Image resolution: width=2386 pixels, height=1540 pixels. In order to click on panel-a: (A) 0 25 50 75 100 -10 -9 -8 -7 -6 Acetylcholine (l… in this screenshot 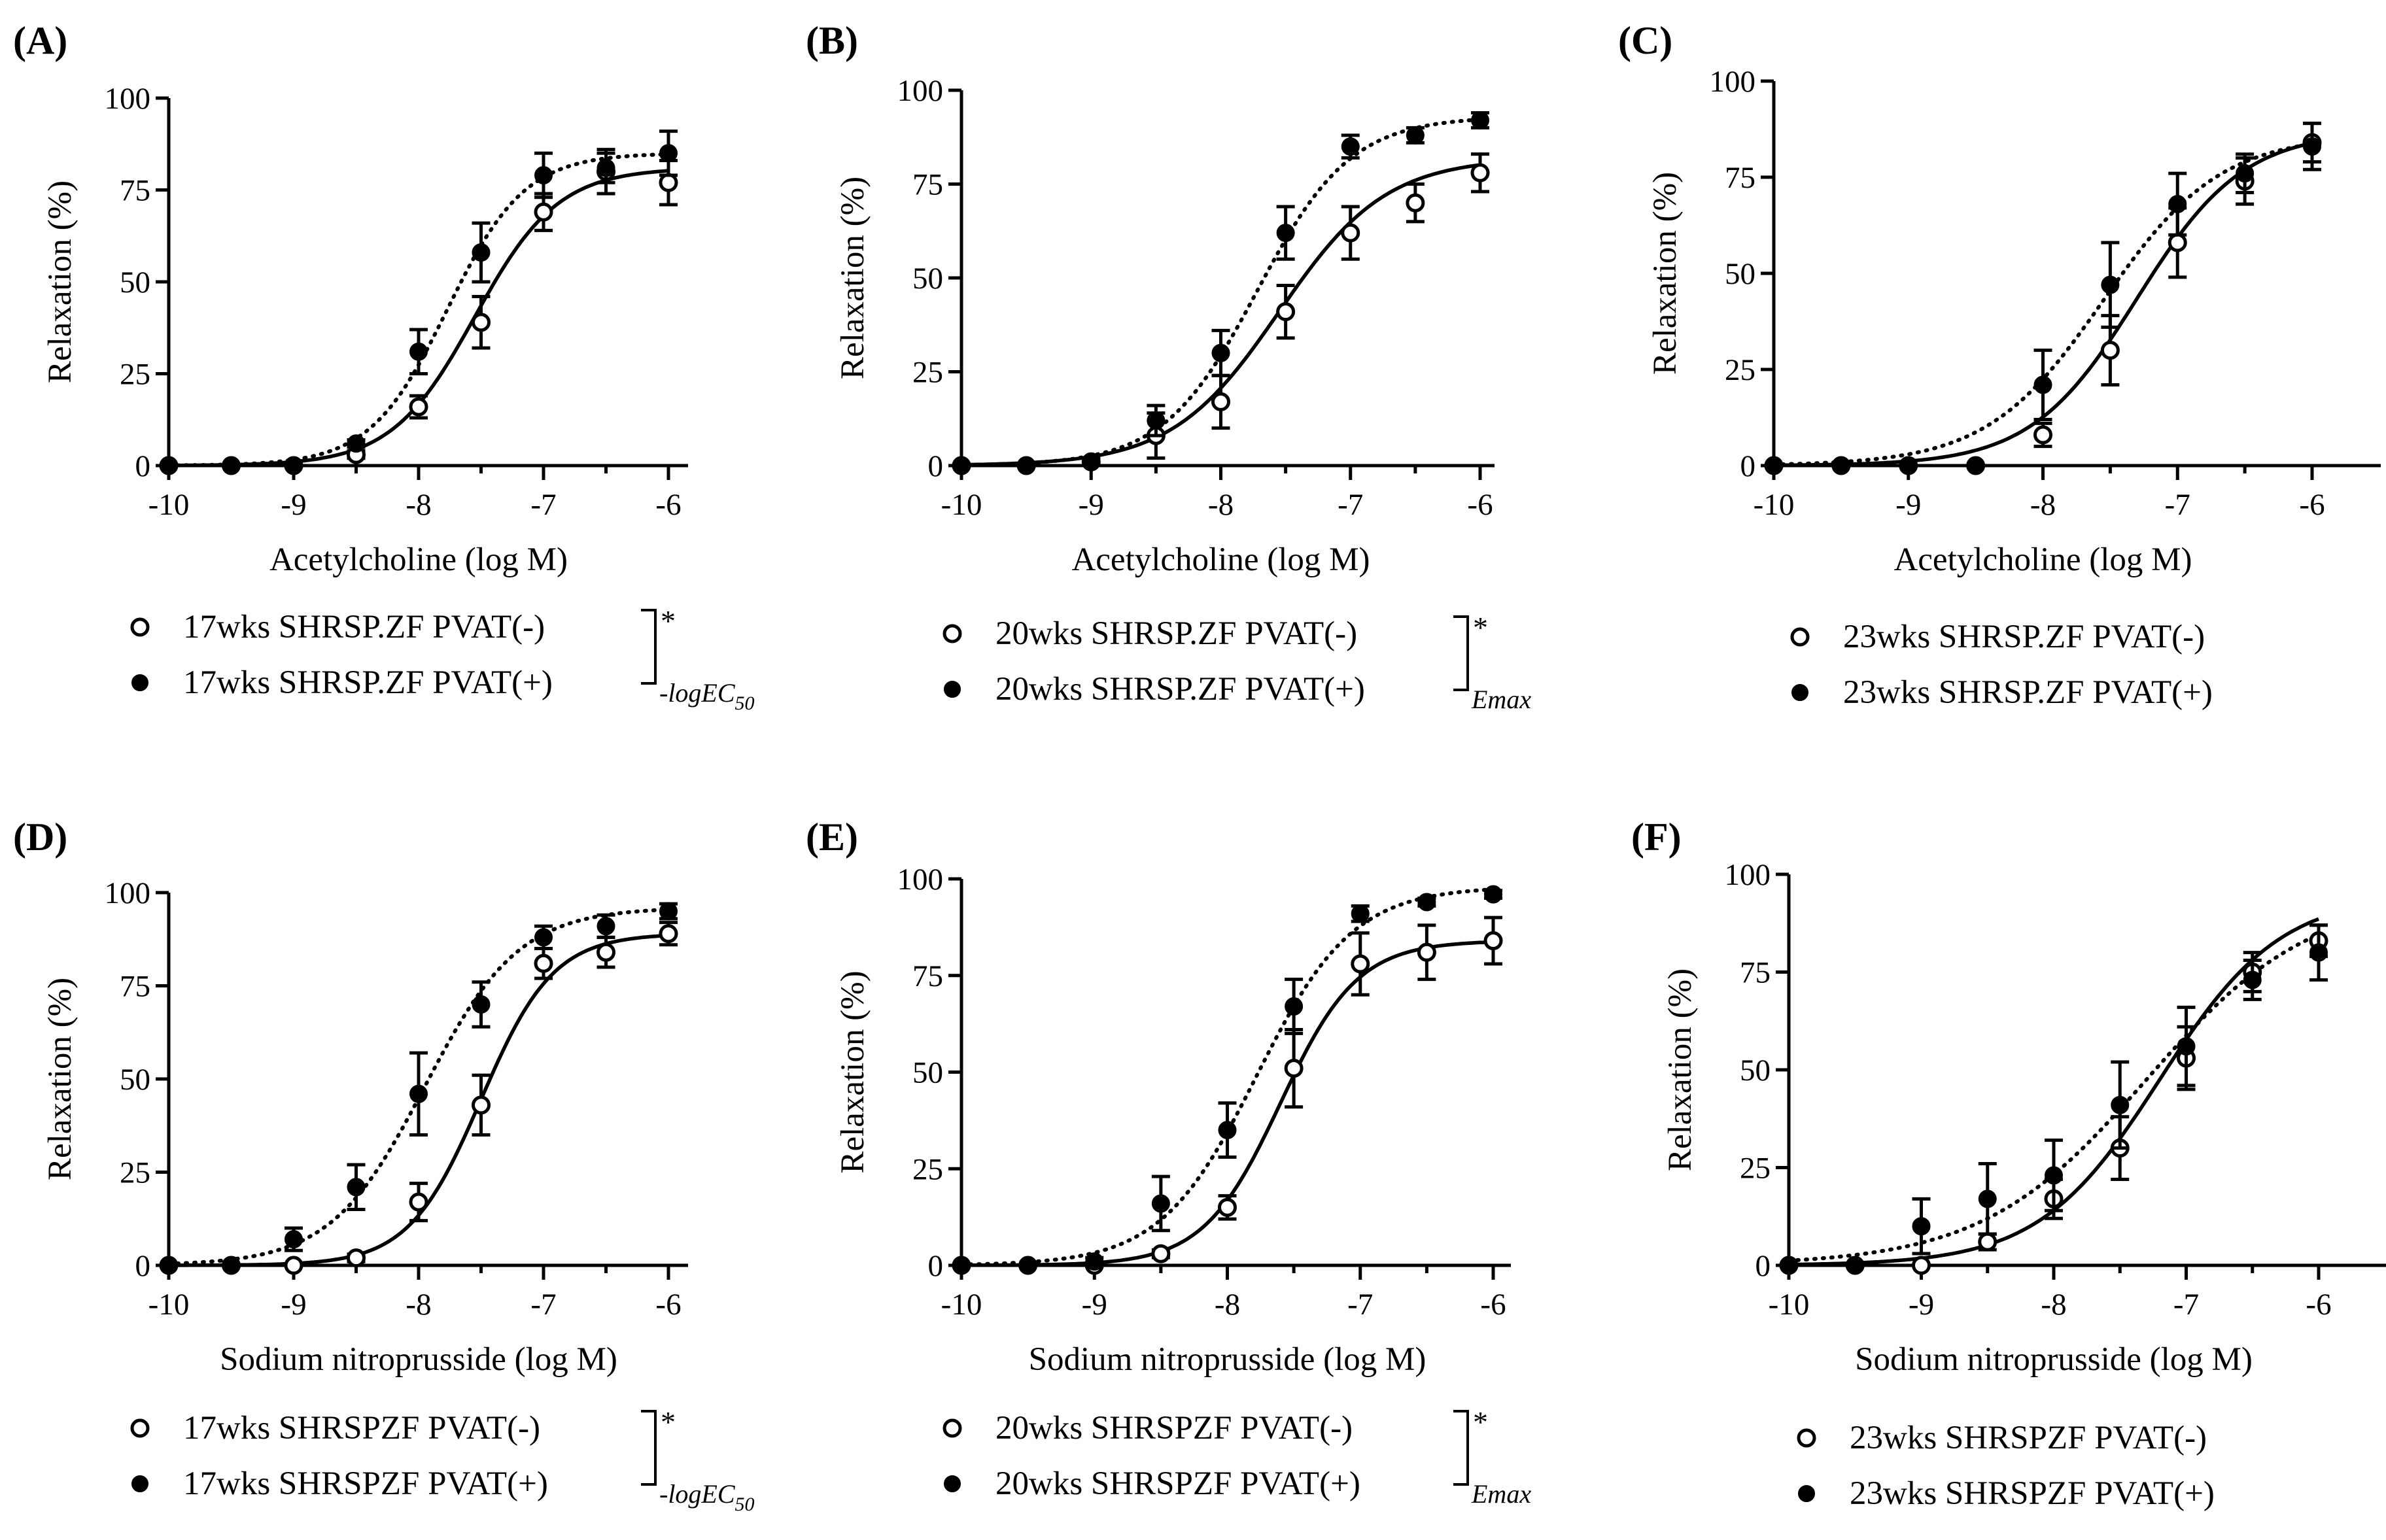, I will do `click(384, 366)`.